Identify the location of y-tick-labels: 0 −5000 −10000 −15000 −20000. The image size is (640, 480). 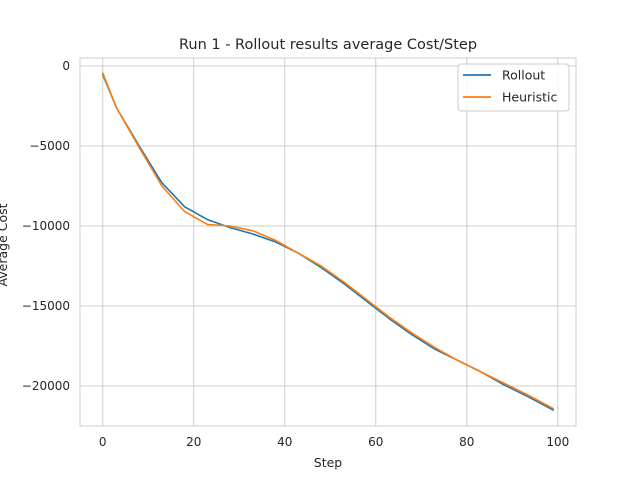
(46, 226).